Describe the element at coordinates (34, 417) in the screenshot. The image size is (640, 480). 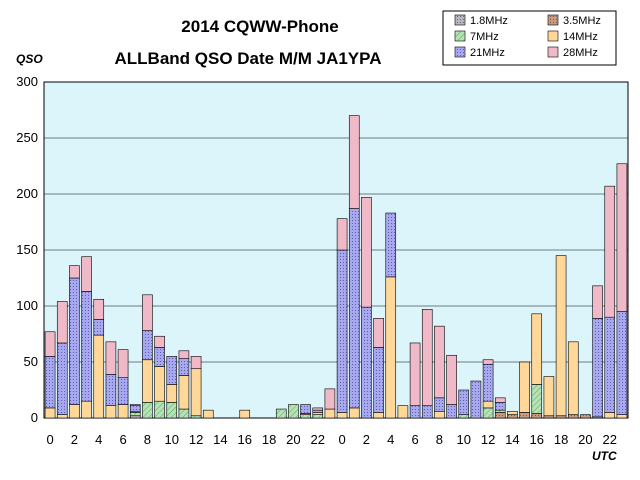
I see `y-tick-label: 0` at that location.